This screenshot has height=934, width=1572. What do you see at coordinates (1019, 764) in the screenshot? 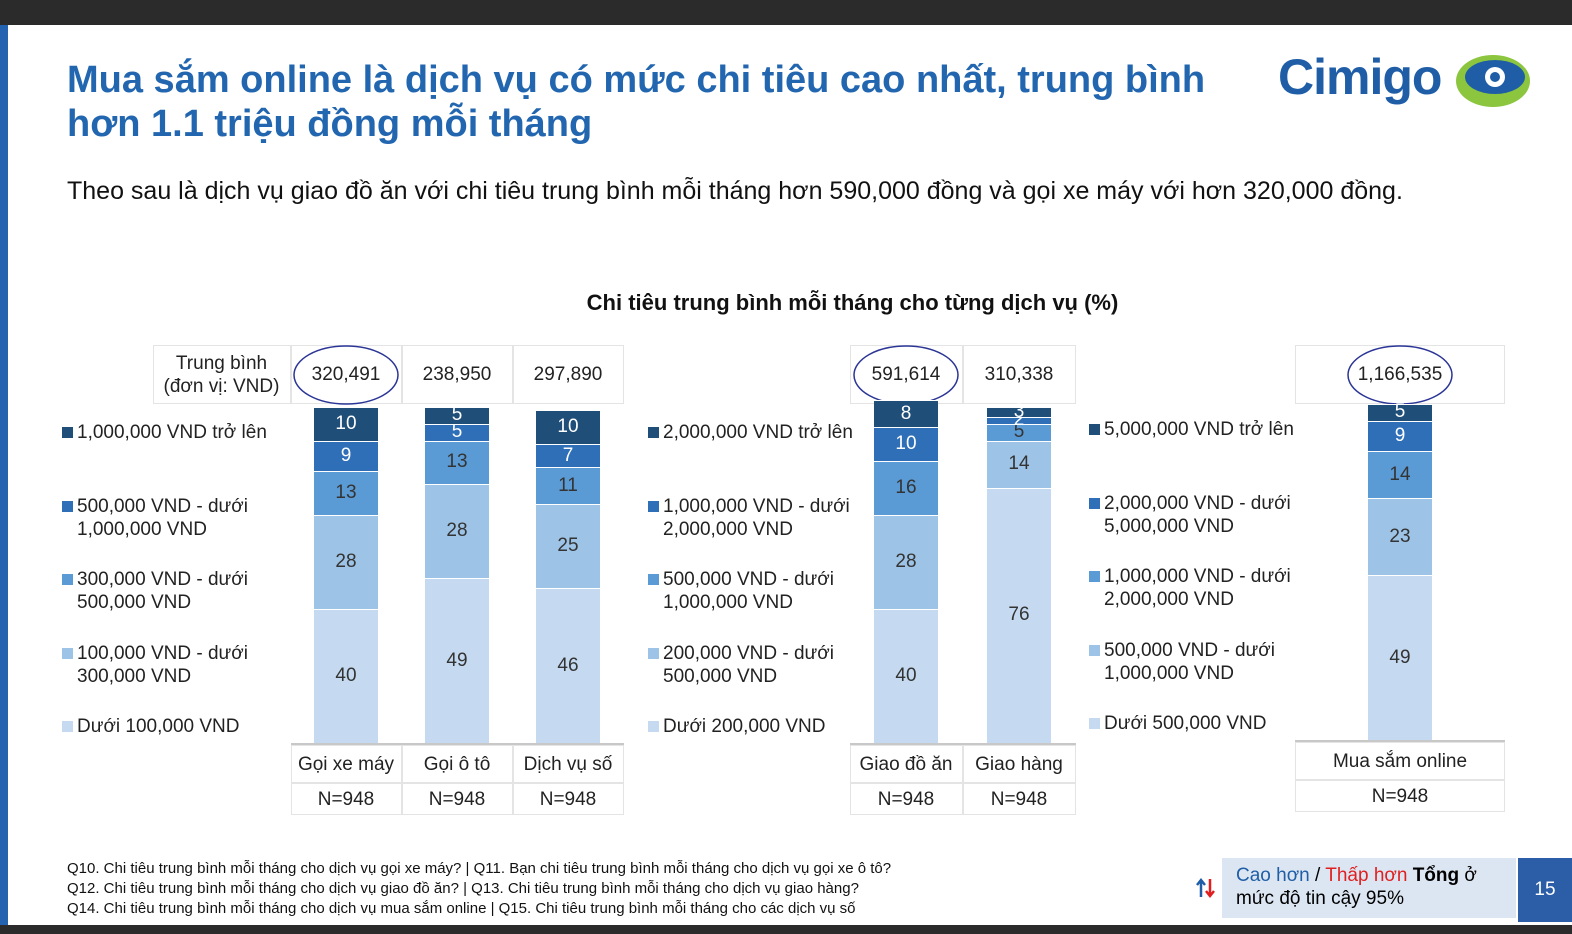
I see `category-label: Giao hàng` at bounding box center [1019, 764].